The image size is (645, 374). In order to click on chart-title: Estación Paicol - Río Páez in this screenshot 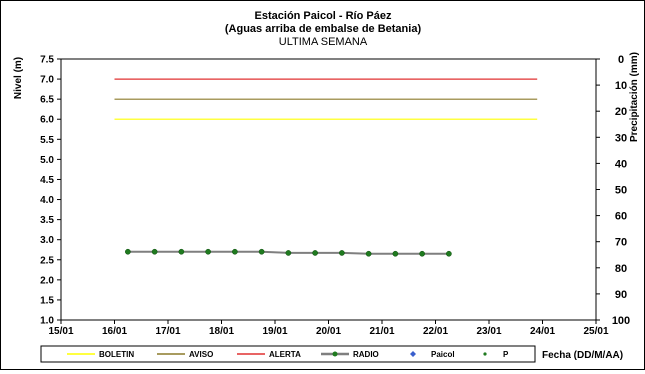, I will do `click(323, 16)`.